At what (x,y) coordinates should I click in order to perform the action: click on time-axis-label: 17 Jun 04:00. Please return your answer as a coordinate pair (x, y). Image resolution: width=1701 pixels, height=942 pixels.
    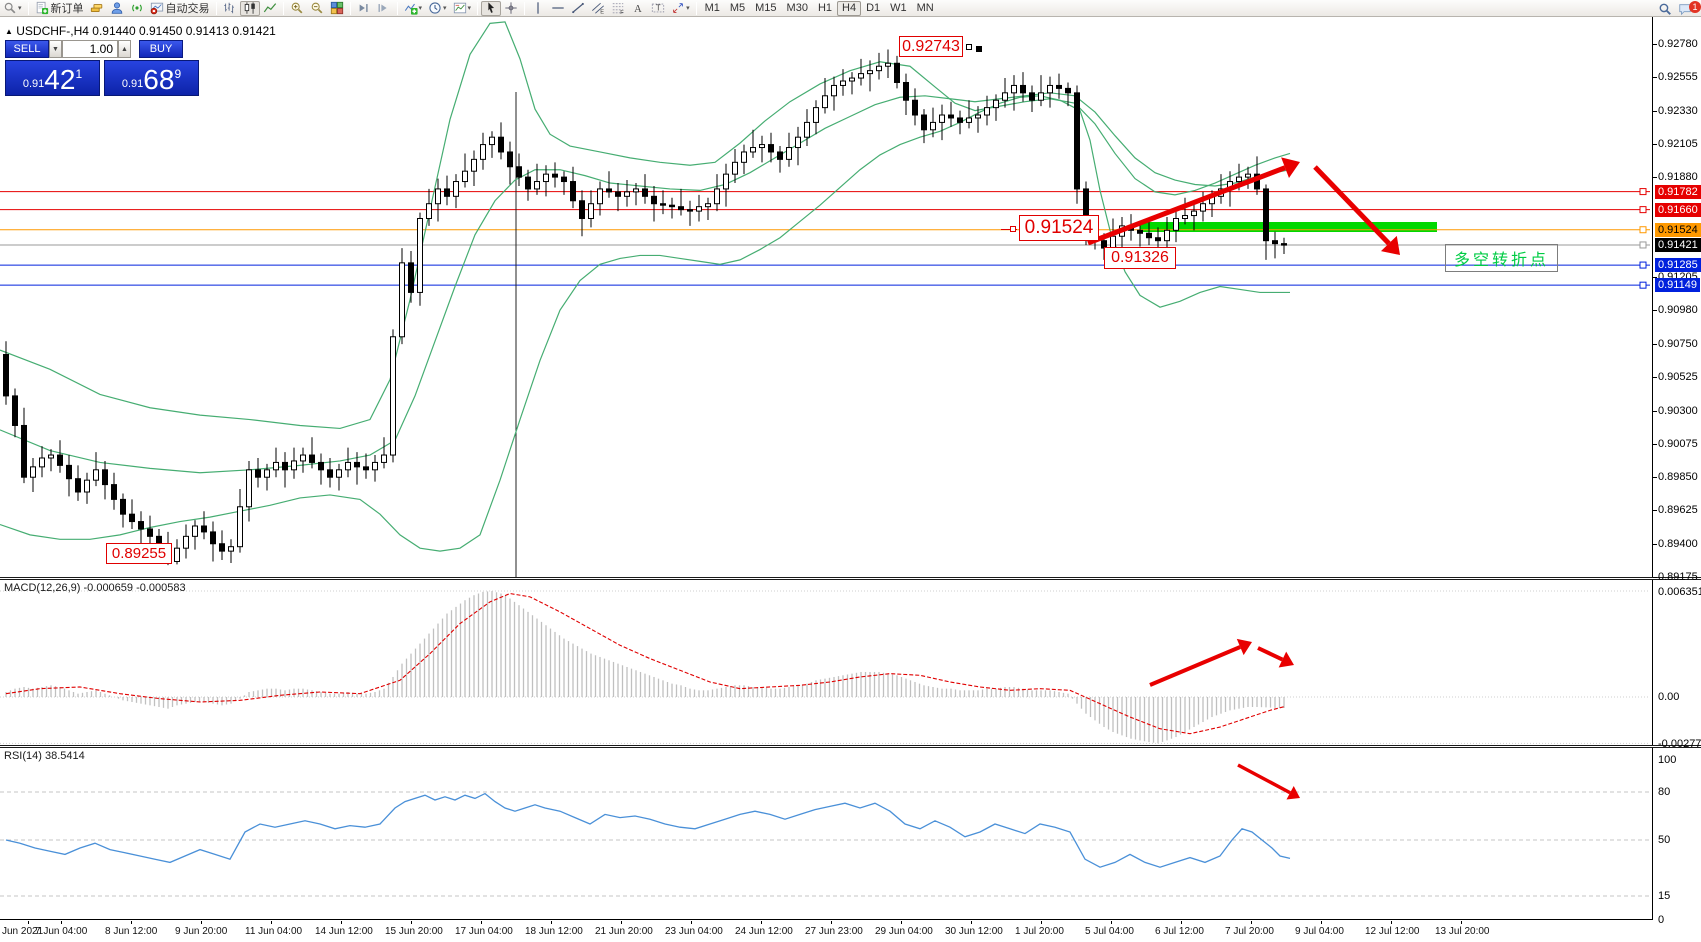
    Looking at the image, I should click on (484, 931).